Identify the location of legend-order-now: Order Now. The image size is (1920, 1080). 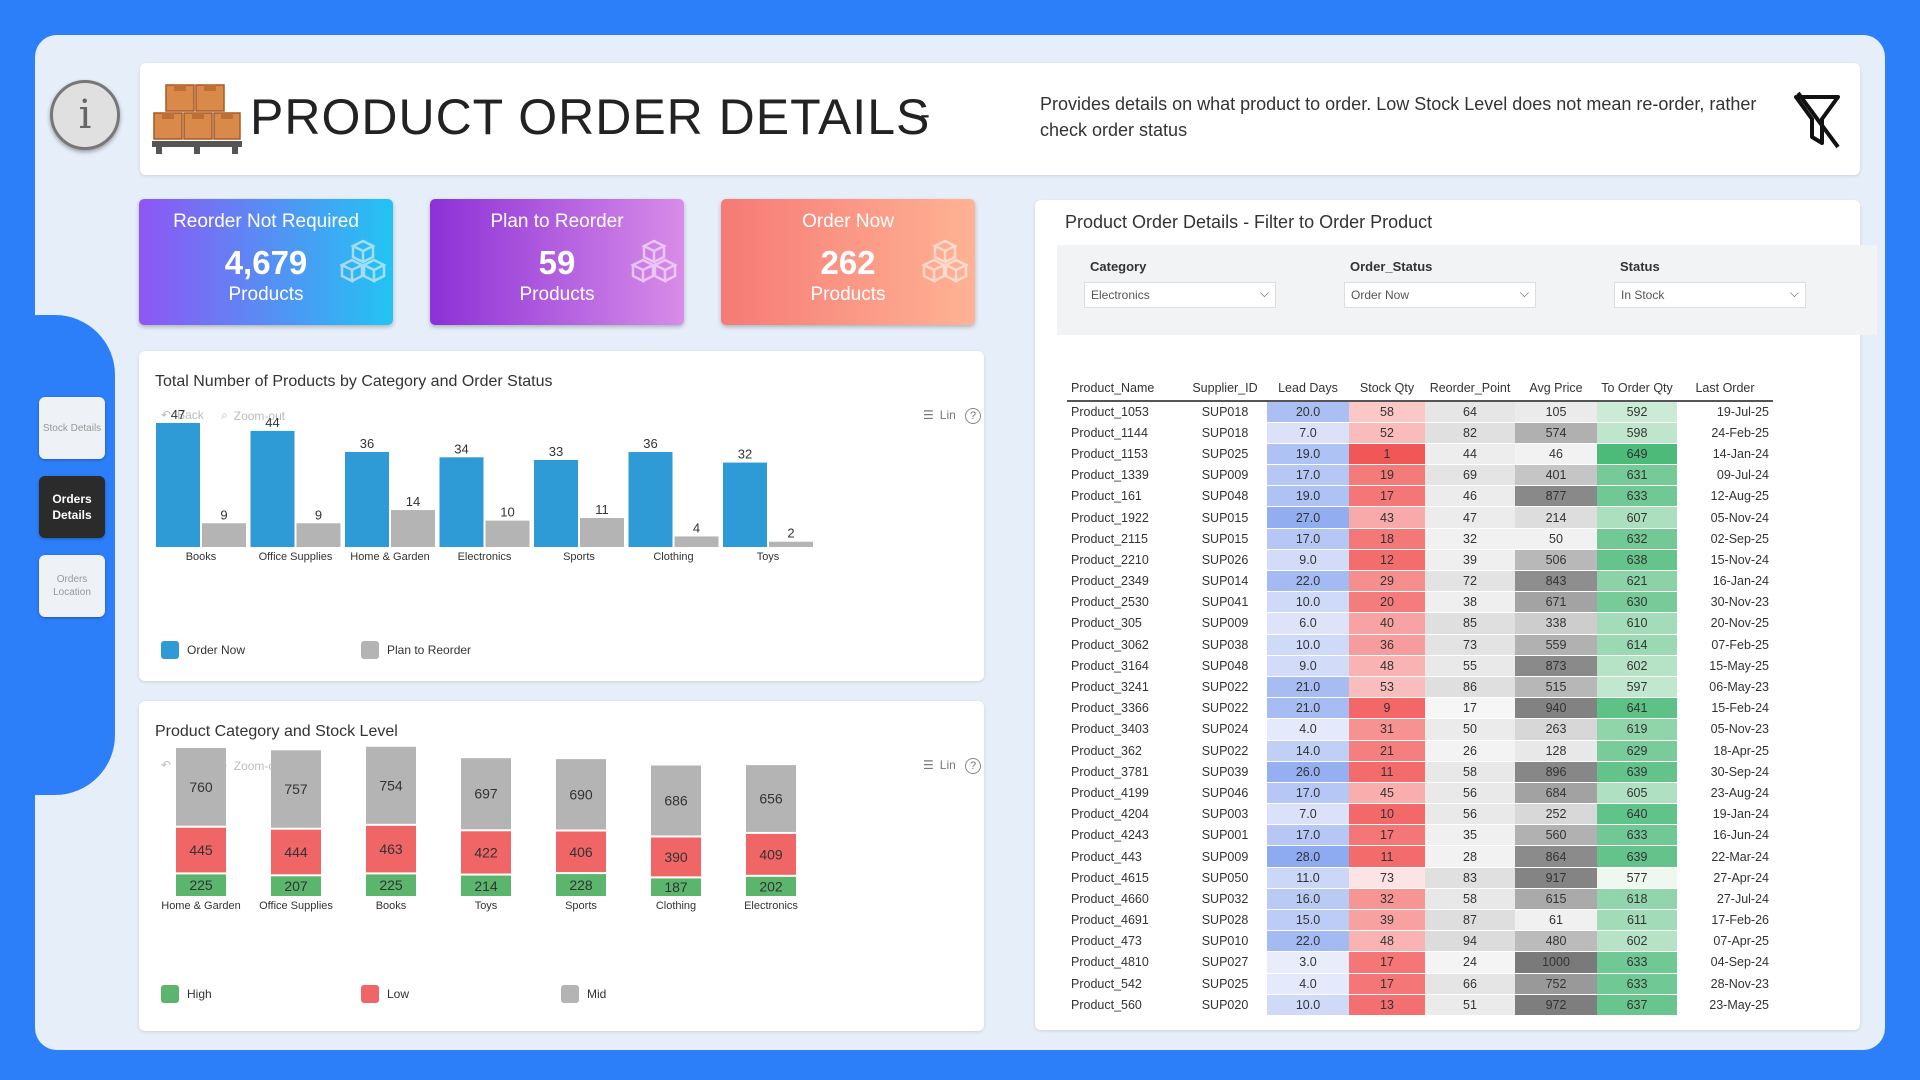
(203, 650).